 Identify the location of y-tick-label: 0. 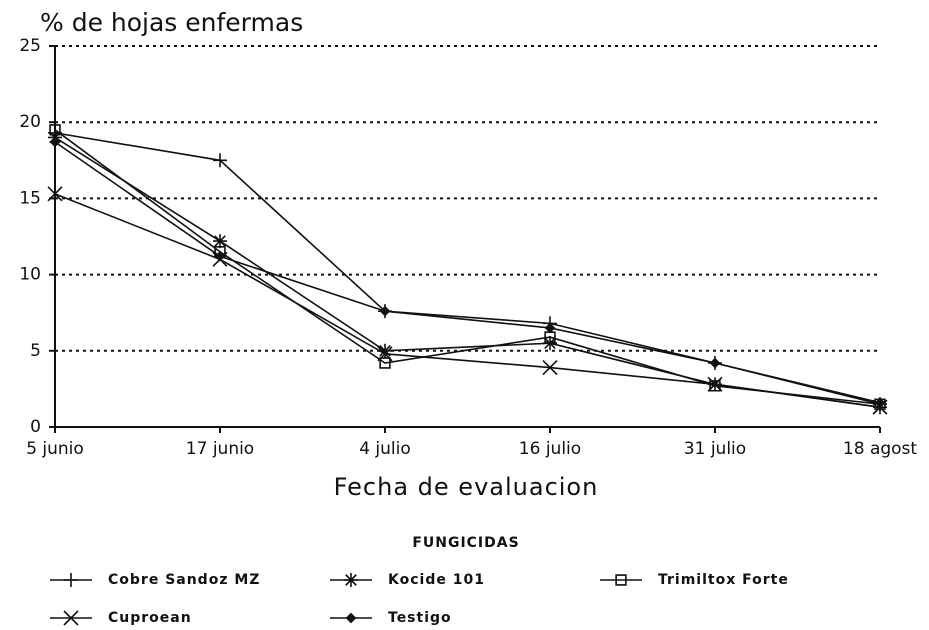
(35, 427).